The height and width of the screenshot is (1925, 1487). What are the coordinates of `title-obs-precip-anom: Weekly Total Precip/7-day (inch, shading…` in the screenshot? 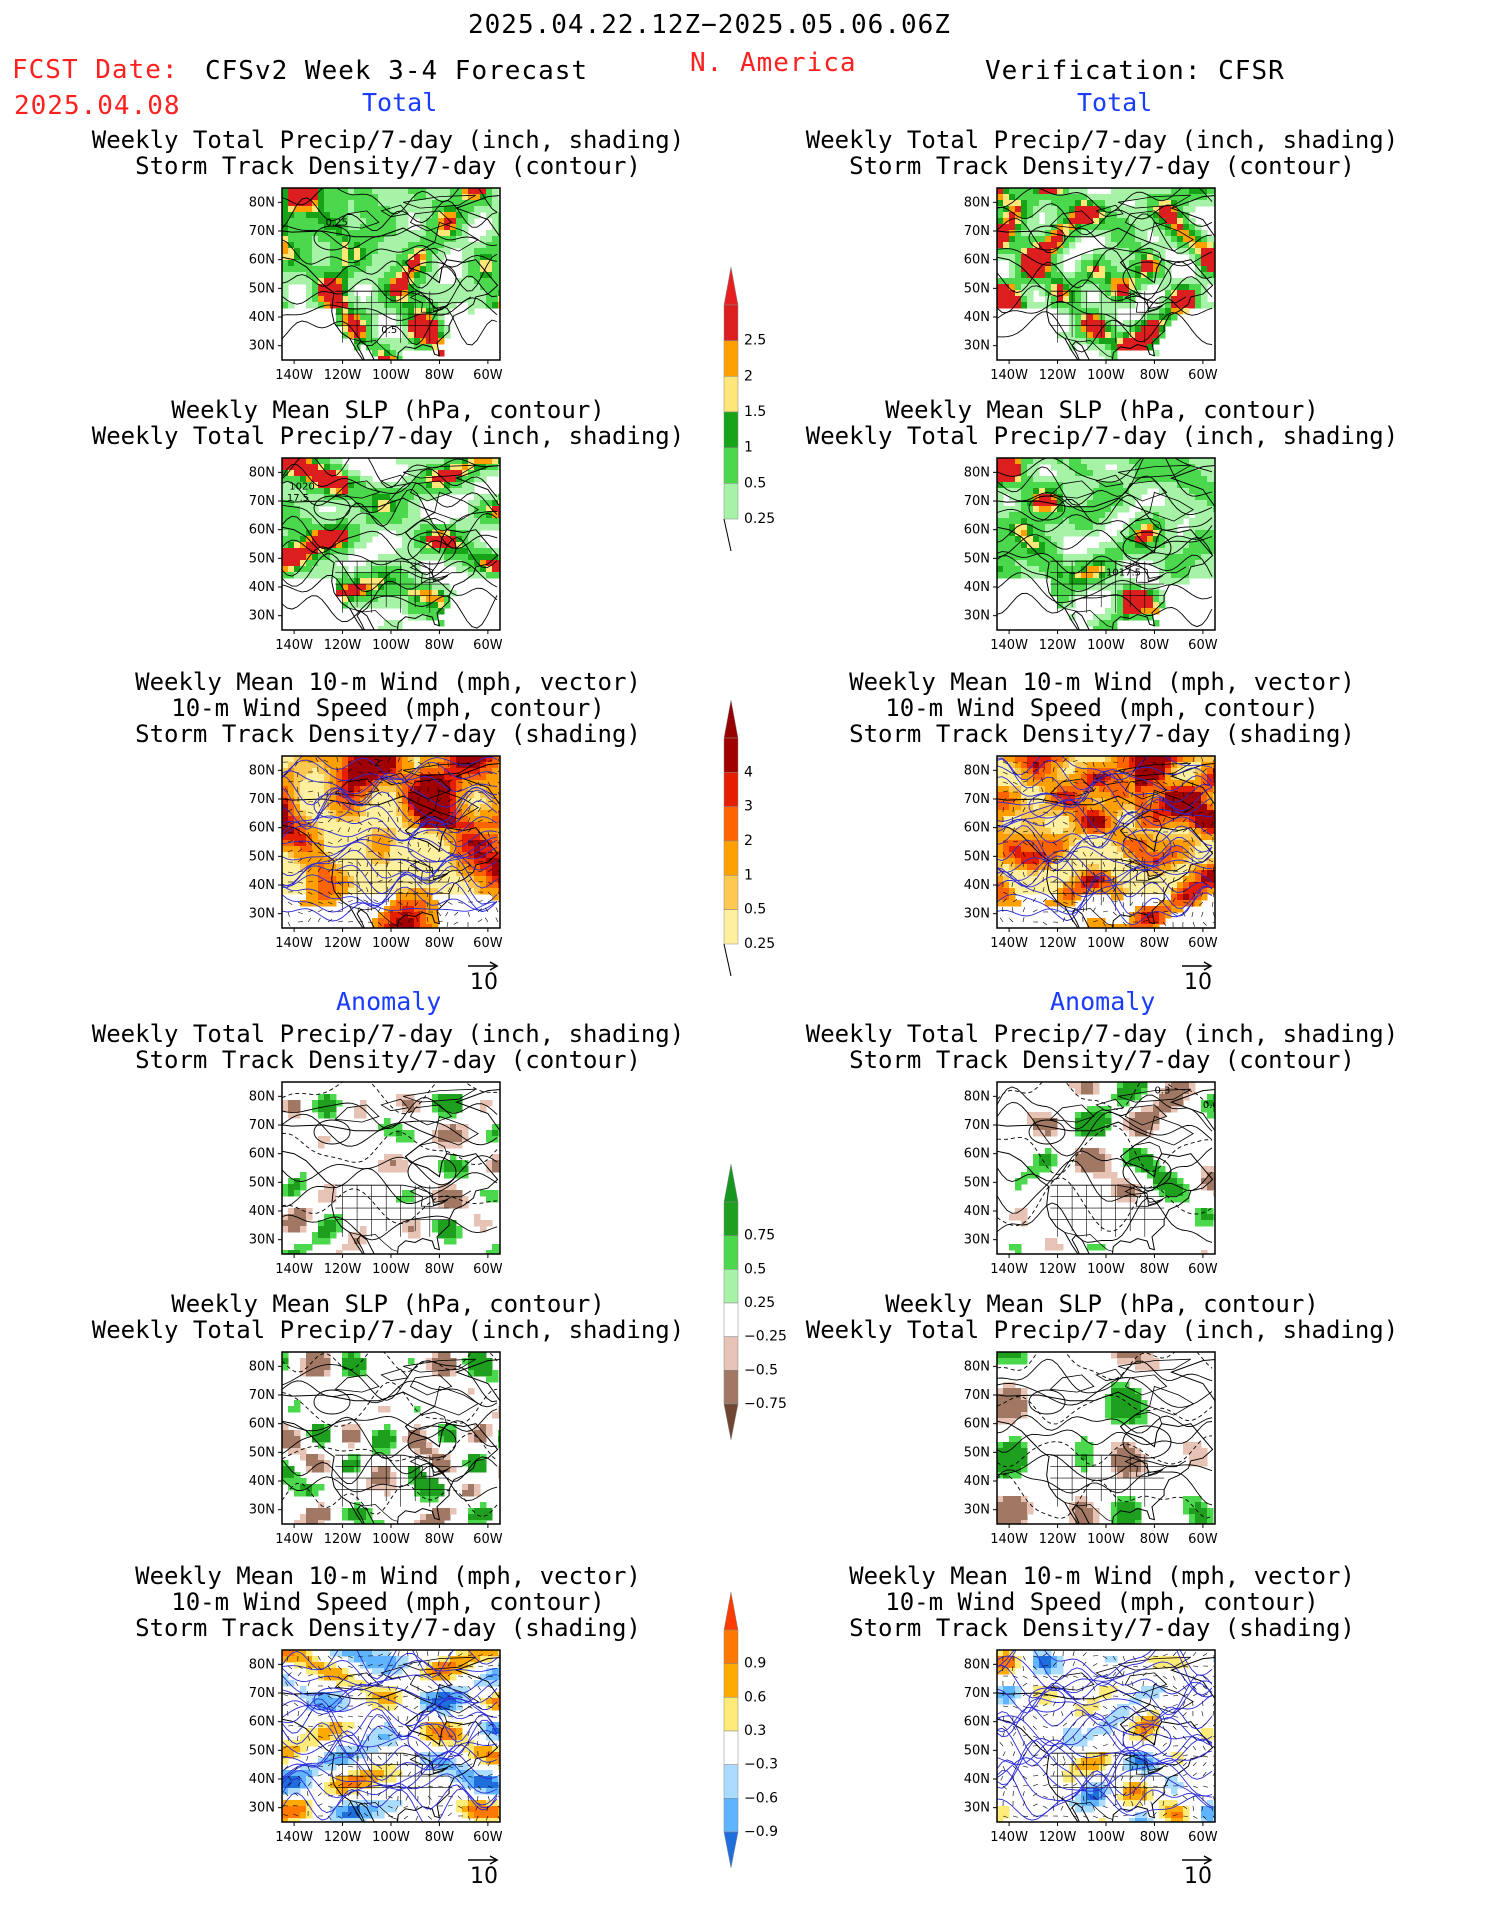 It's located at (1102, 1047).